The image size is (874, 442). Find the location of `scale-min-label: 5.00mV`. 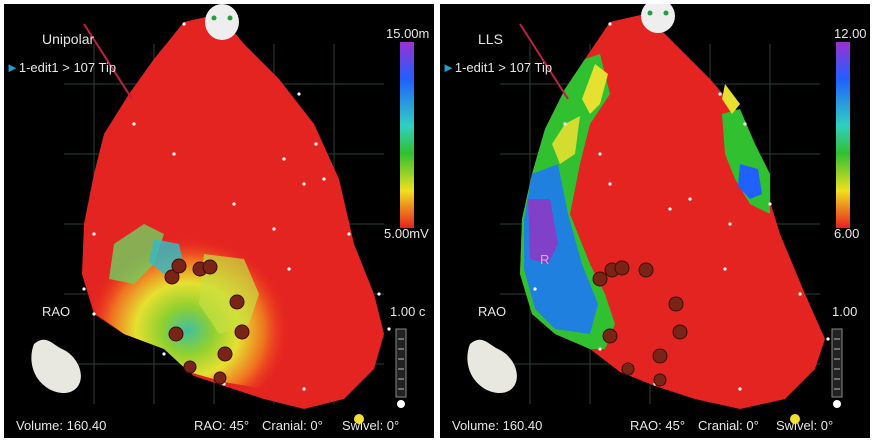

scale-min-label: 5.00mV is located at coordinates (406, 233).